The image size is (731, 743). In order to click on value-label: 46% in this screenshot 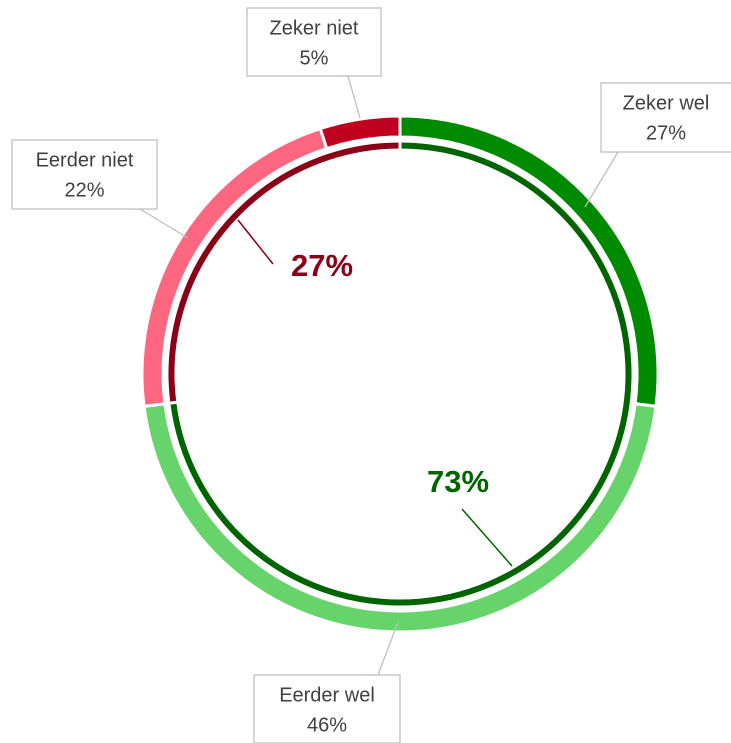, I will do `click(327, 725)`.